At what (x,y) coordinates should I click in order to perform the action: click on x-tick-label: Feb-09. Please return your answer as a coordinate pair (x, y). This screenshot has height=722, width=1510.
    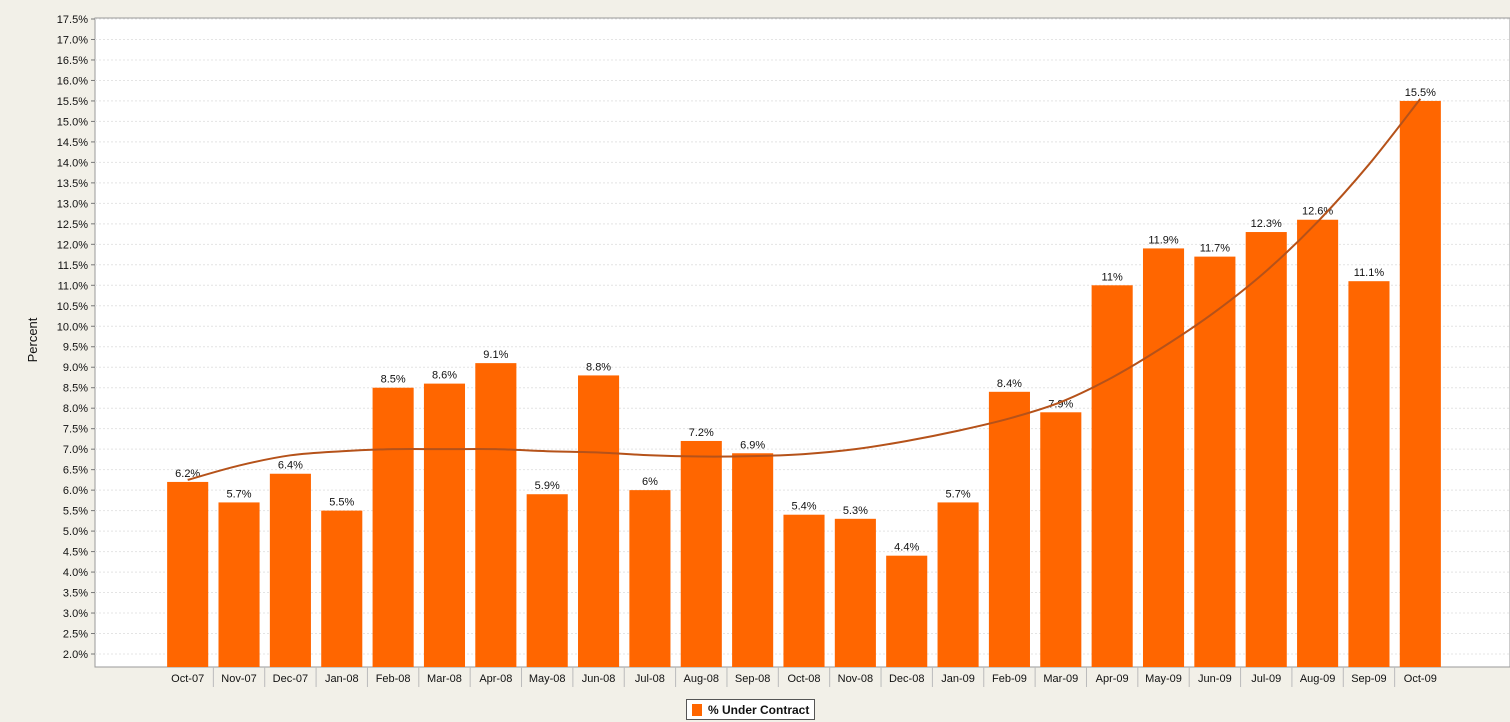
    Looking at the image, I should click on (1009, 679).